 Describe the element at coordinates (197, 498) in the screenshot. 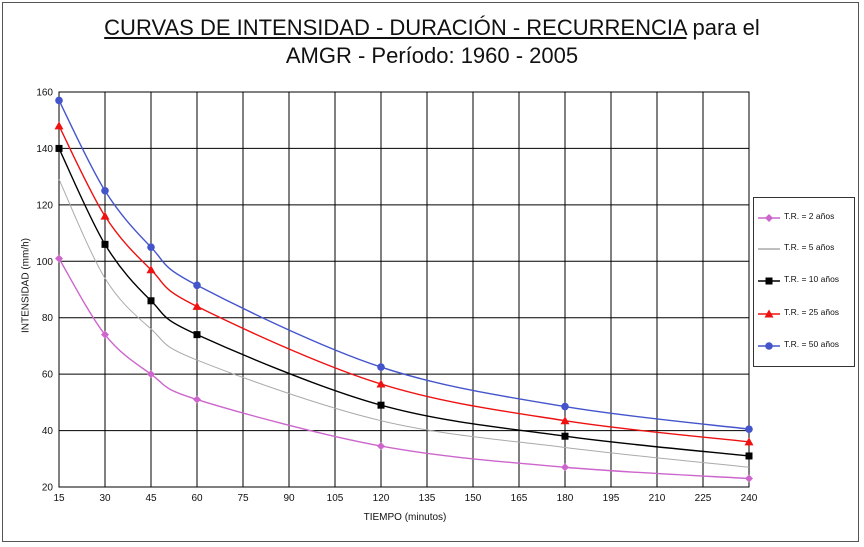

I see `x-tick-label: 60` at that location.